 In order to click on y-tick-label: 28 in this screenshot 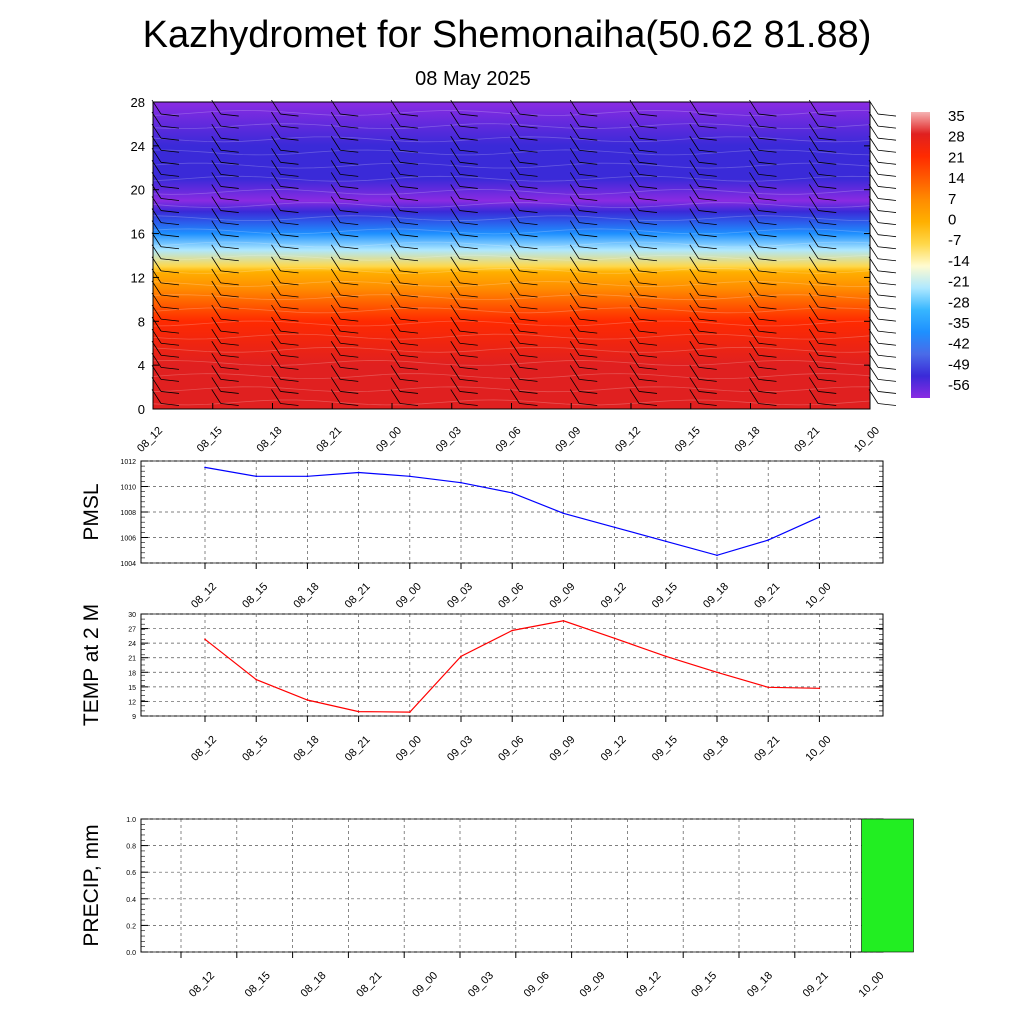, I will do `click(138, 102)`.